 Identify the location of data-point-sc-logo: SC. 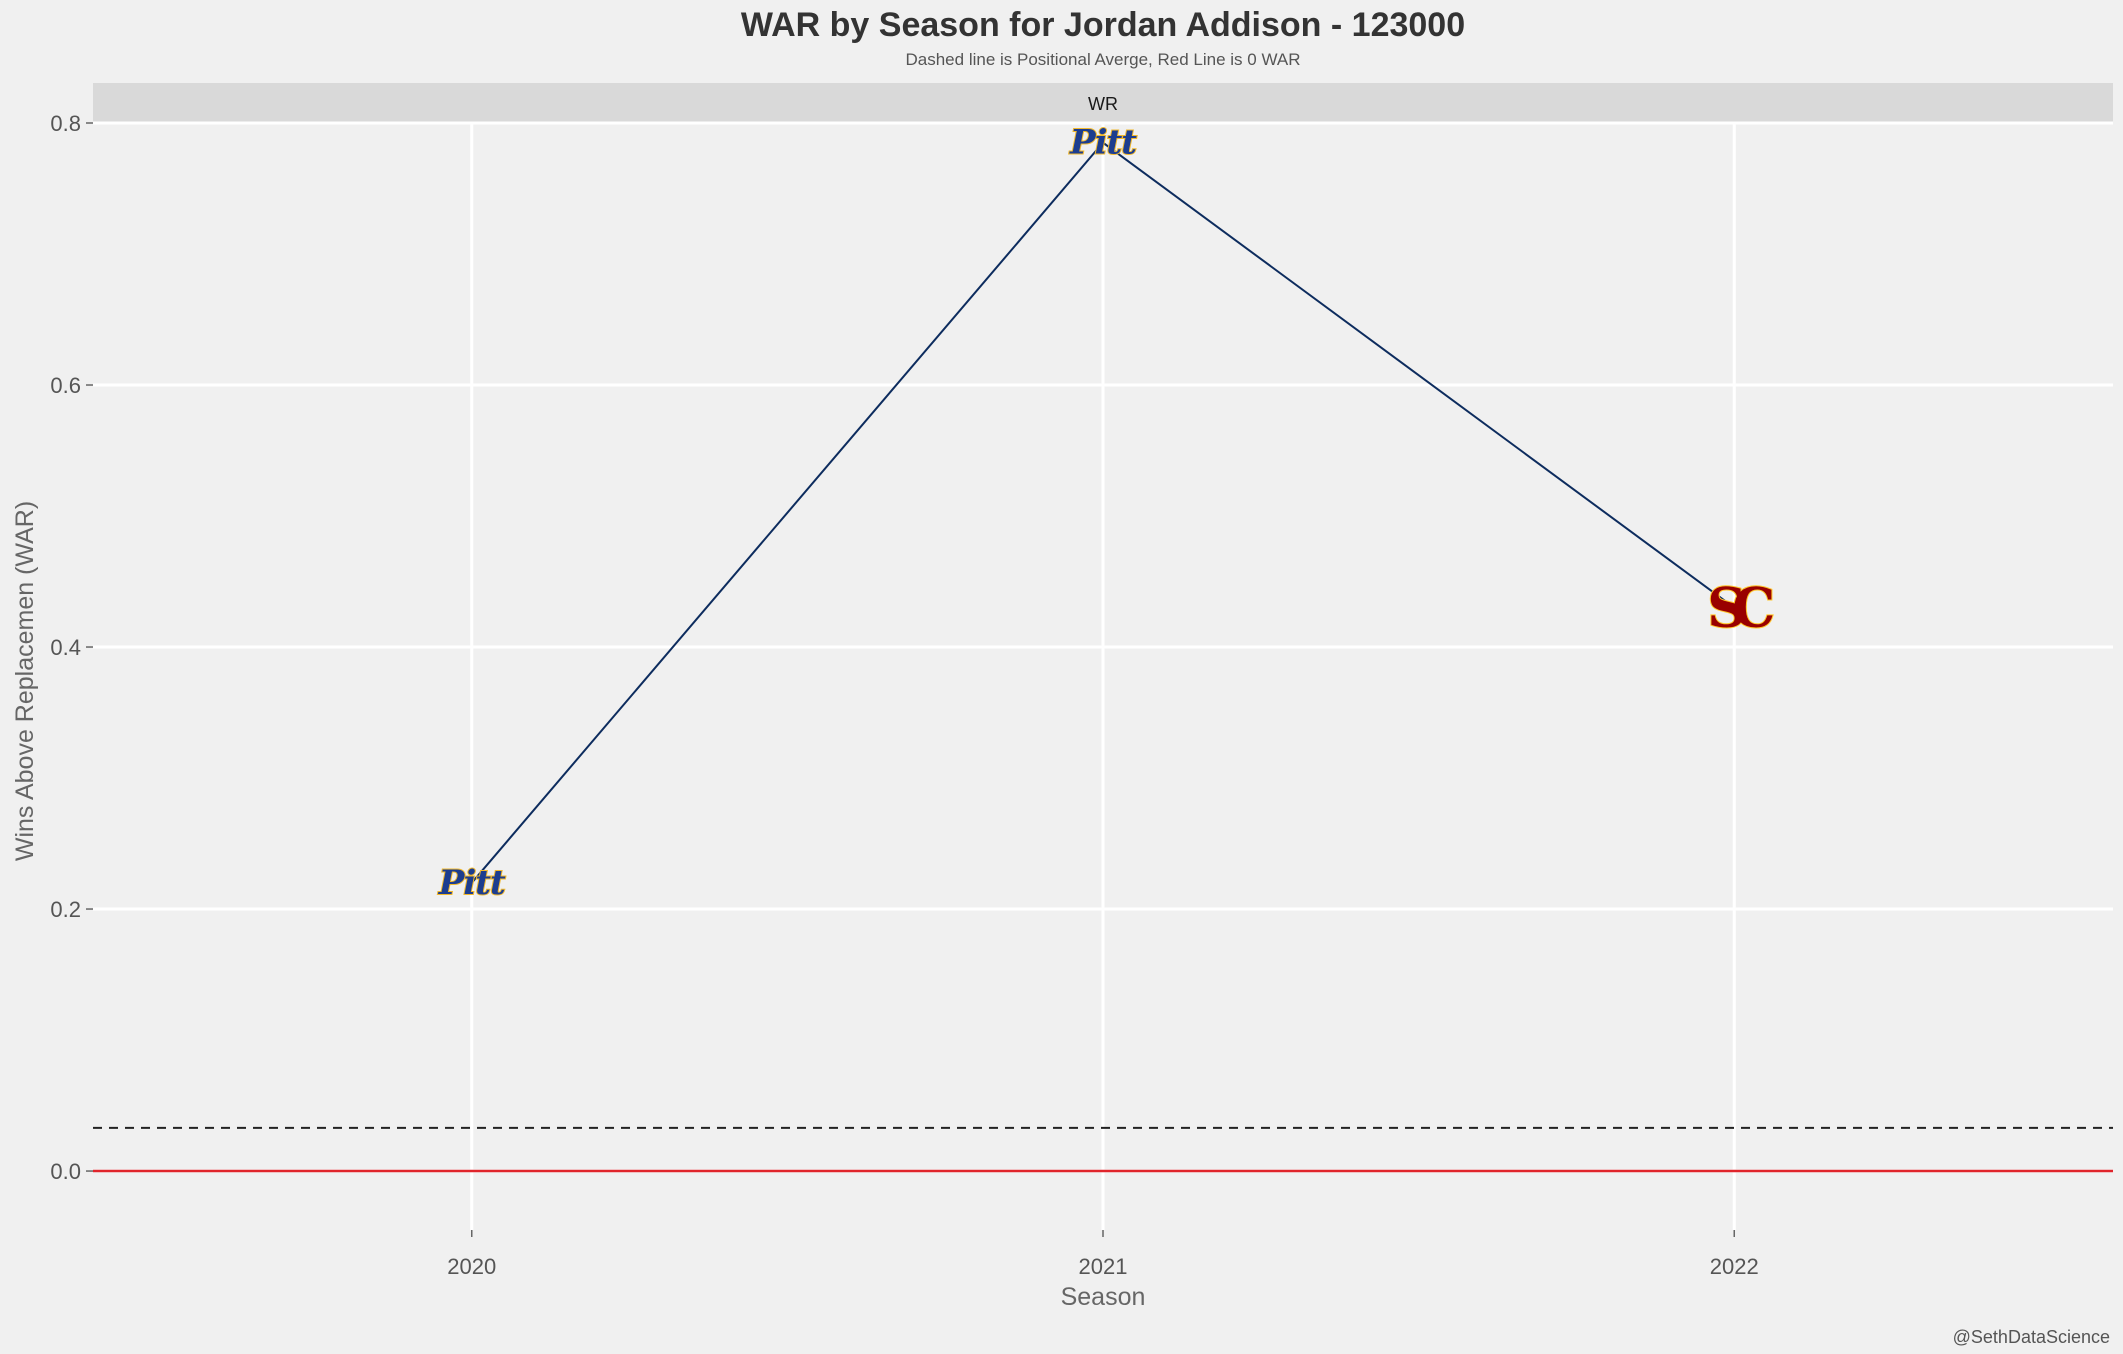
(1747, 608).